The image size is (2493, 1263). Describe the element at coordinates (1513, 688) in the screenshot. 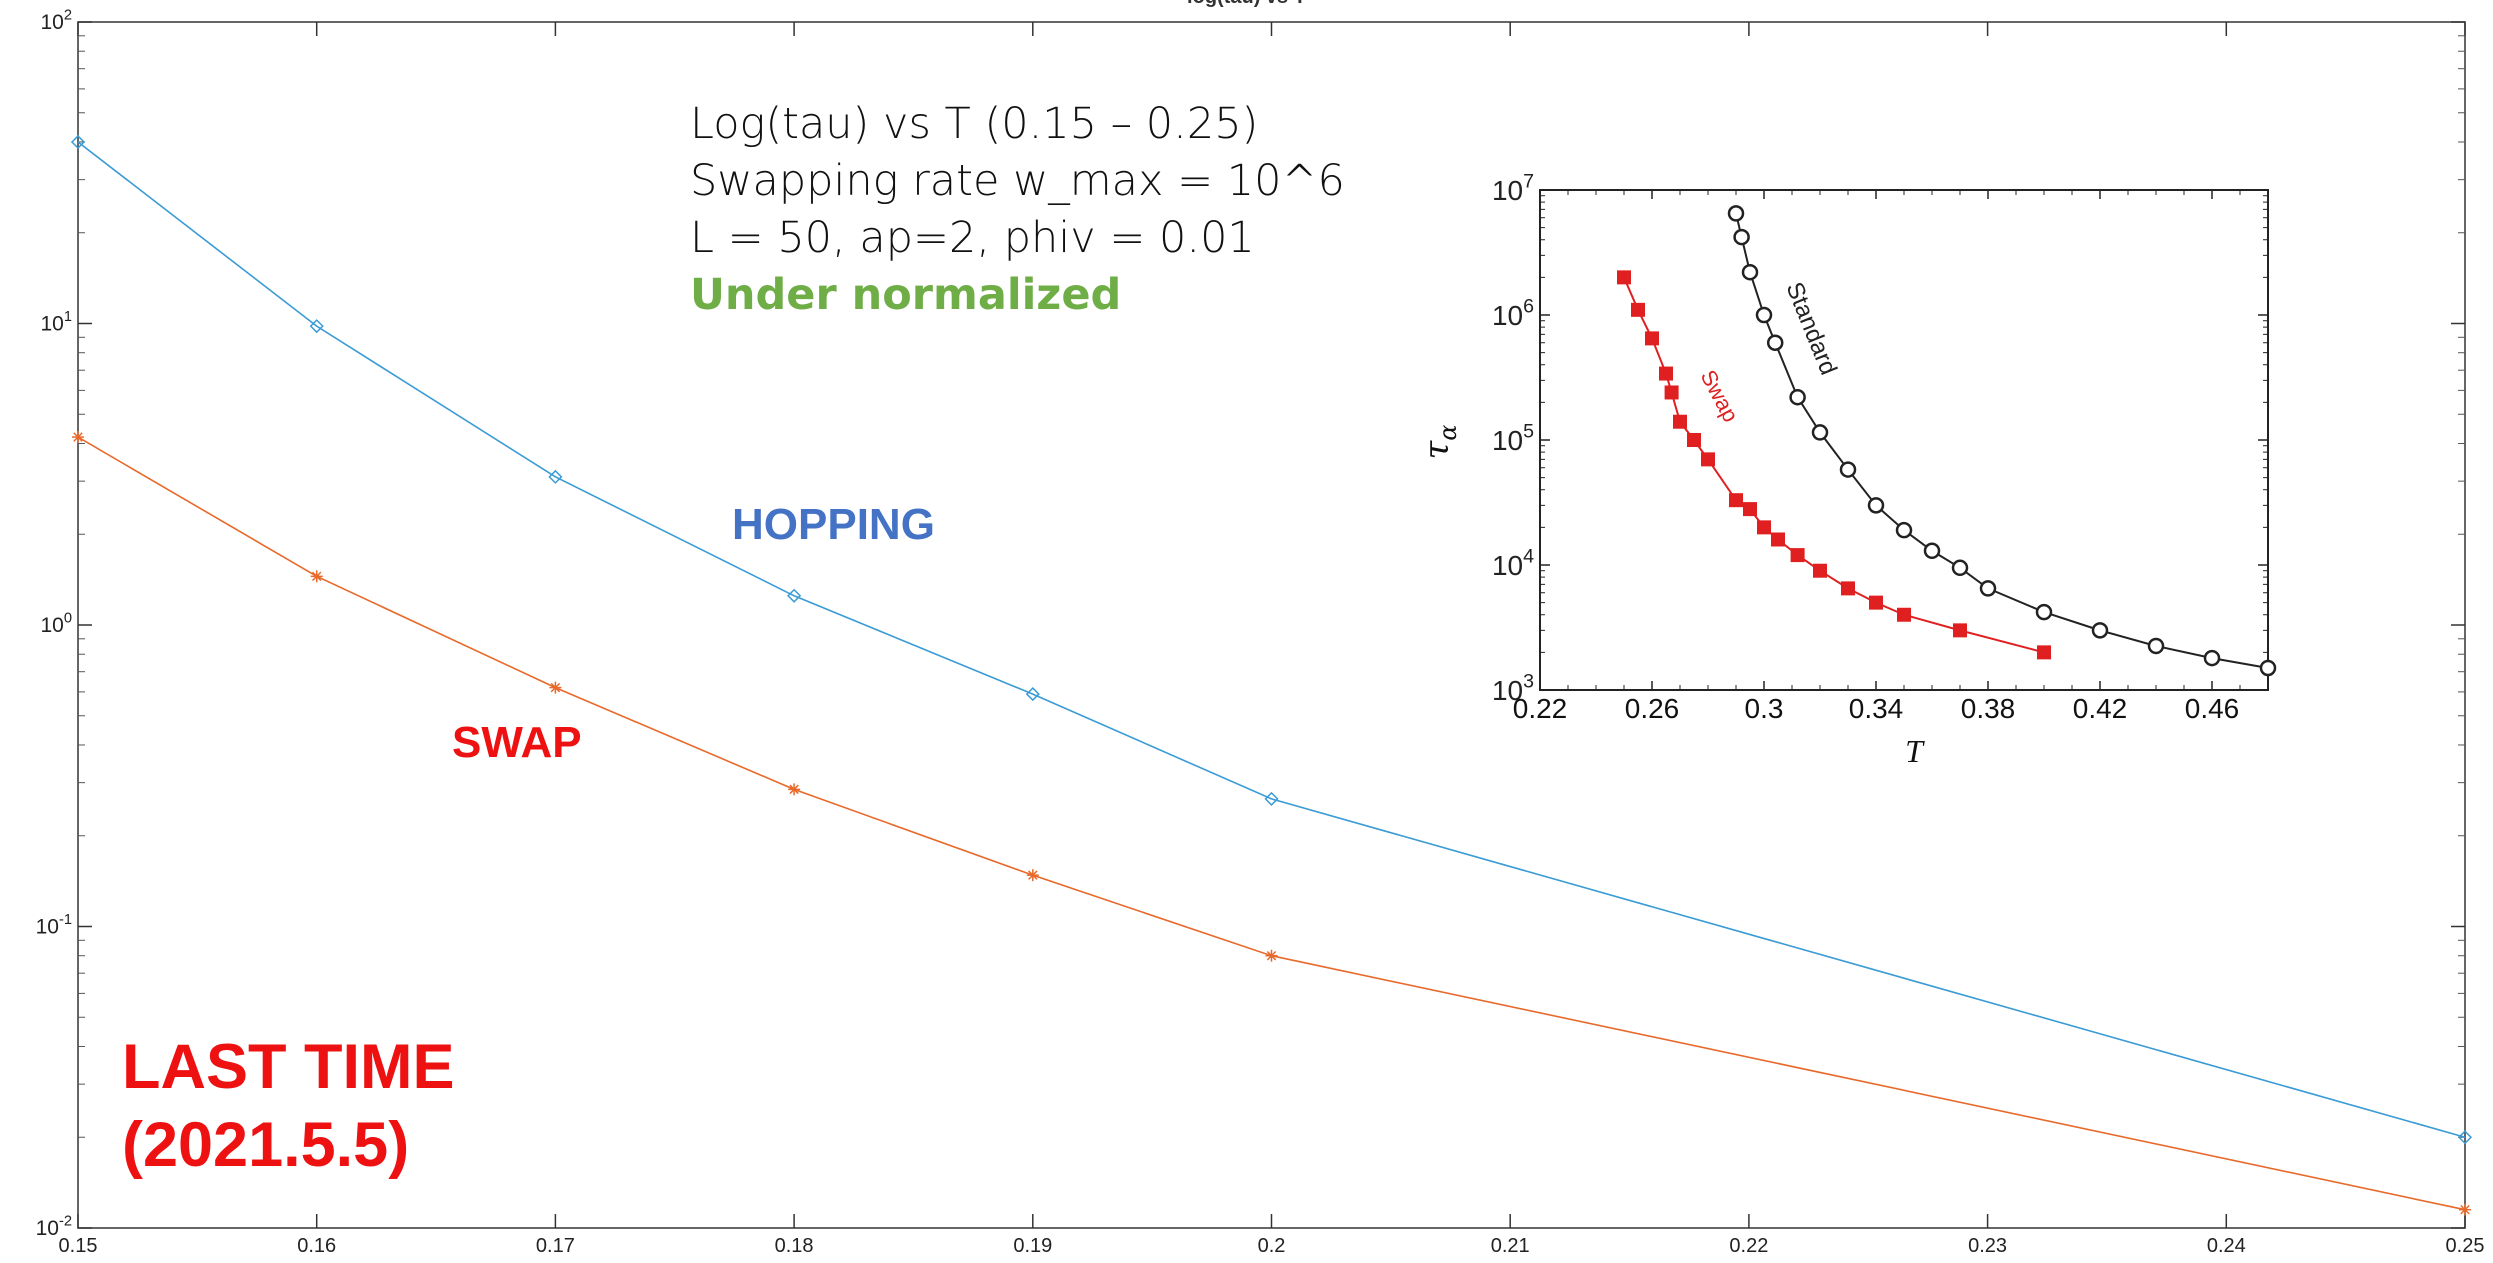

I see `inset-y-tick-label: 10³` at that location.